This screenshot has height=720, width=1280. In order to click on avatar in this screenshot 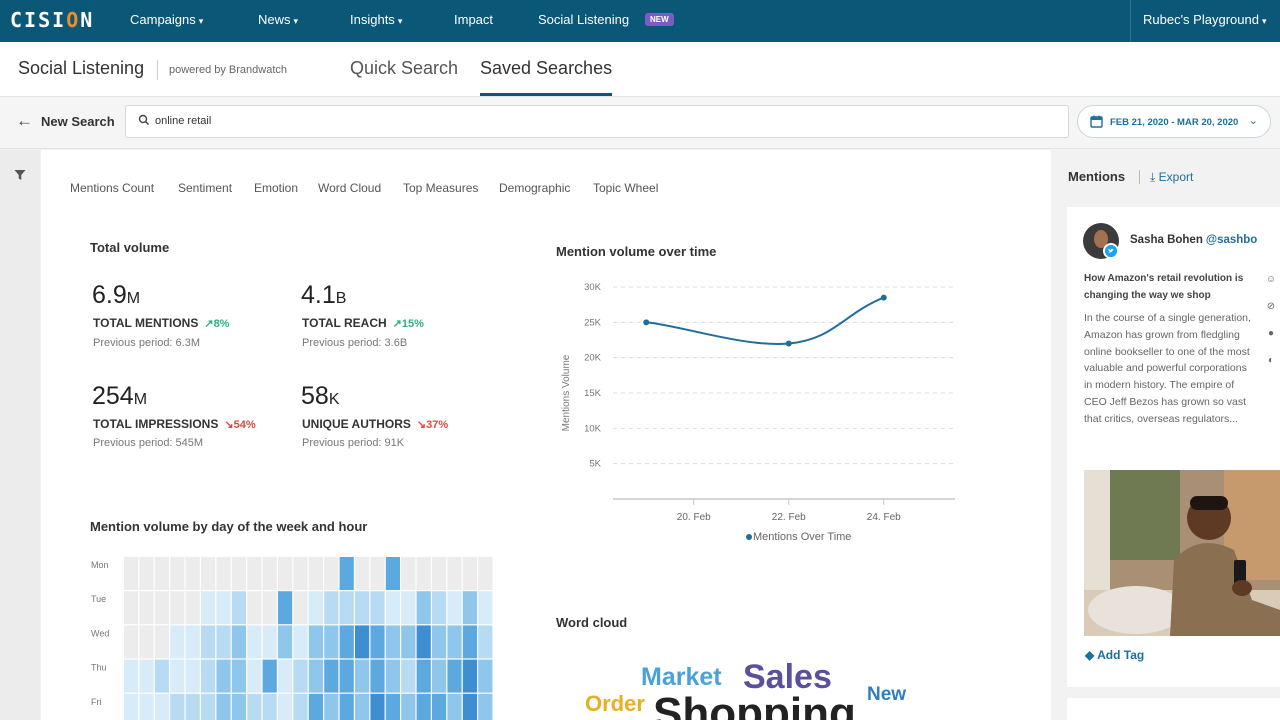, I will do `click(1101, 241)`.